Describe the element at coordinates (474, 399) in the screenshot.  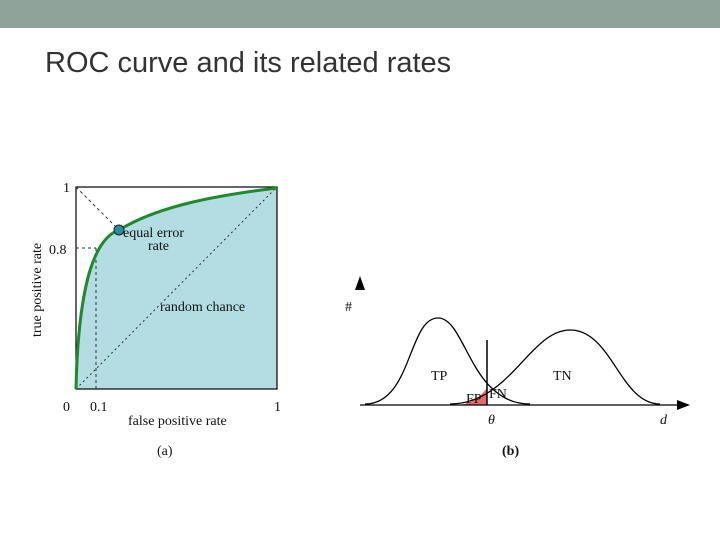
I see `region-label: FP` at that location.